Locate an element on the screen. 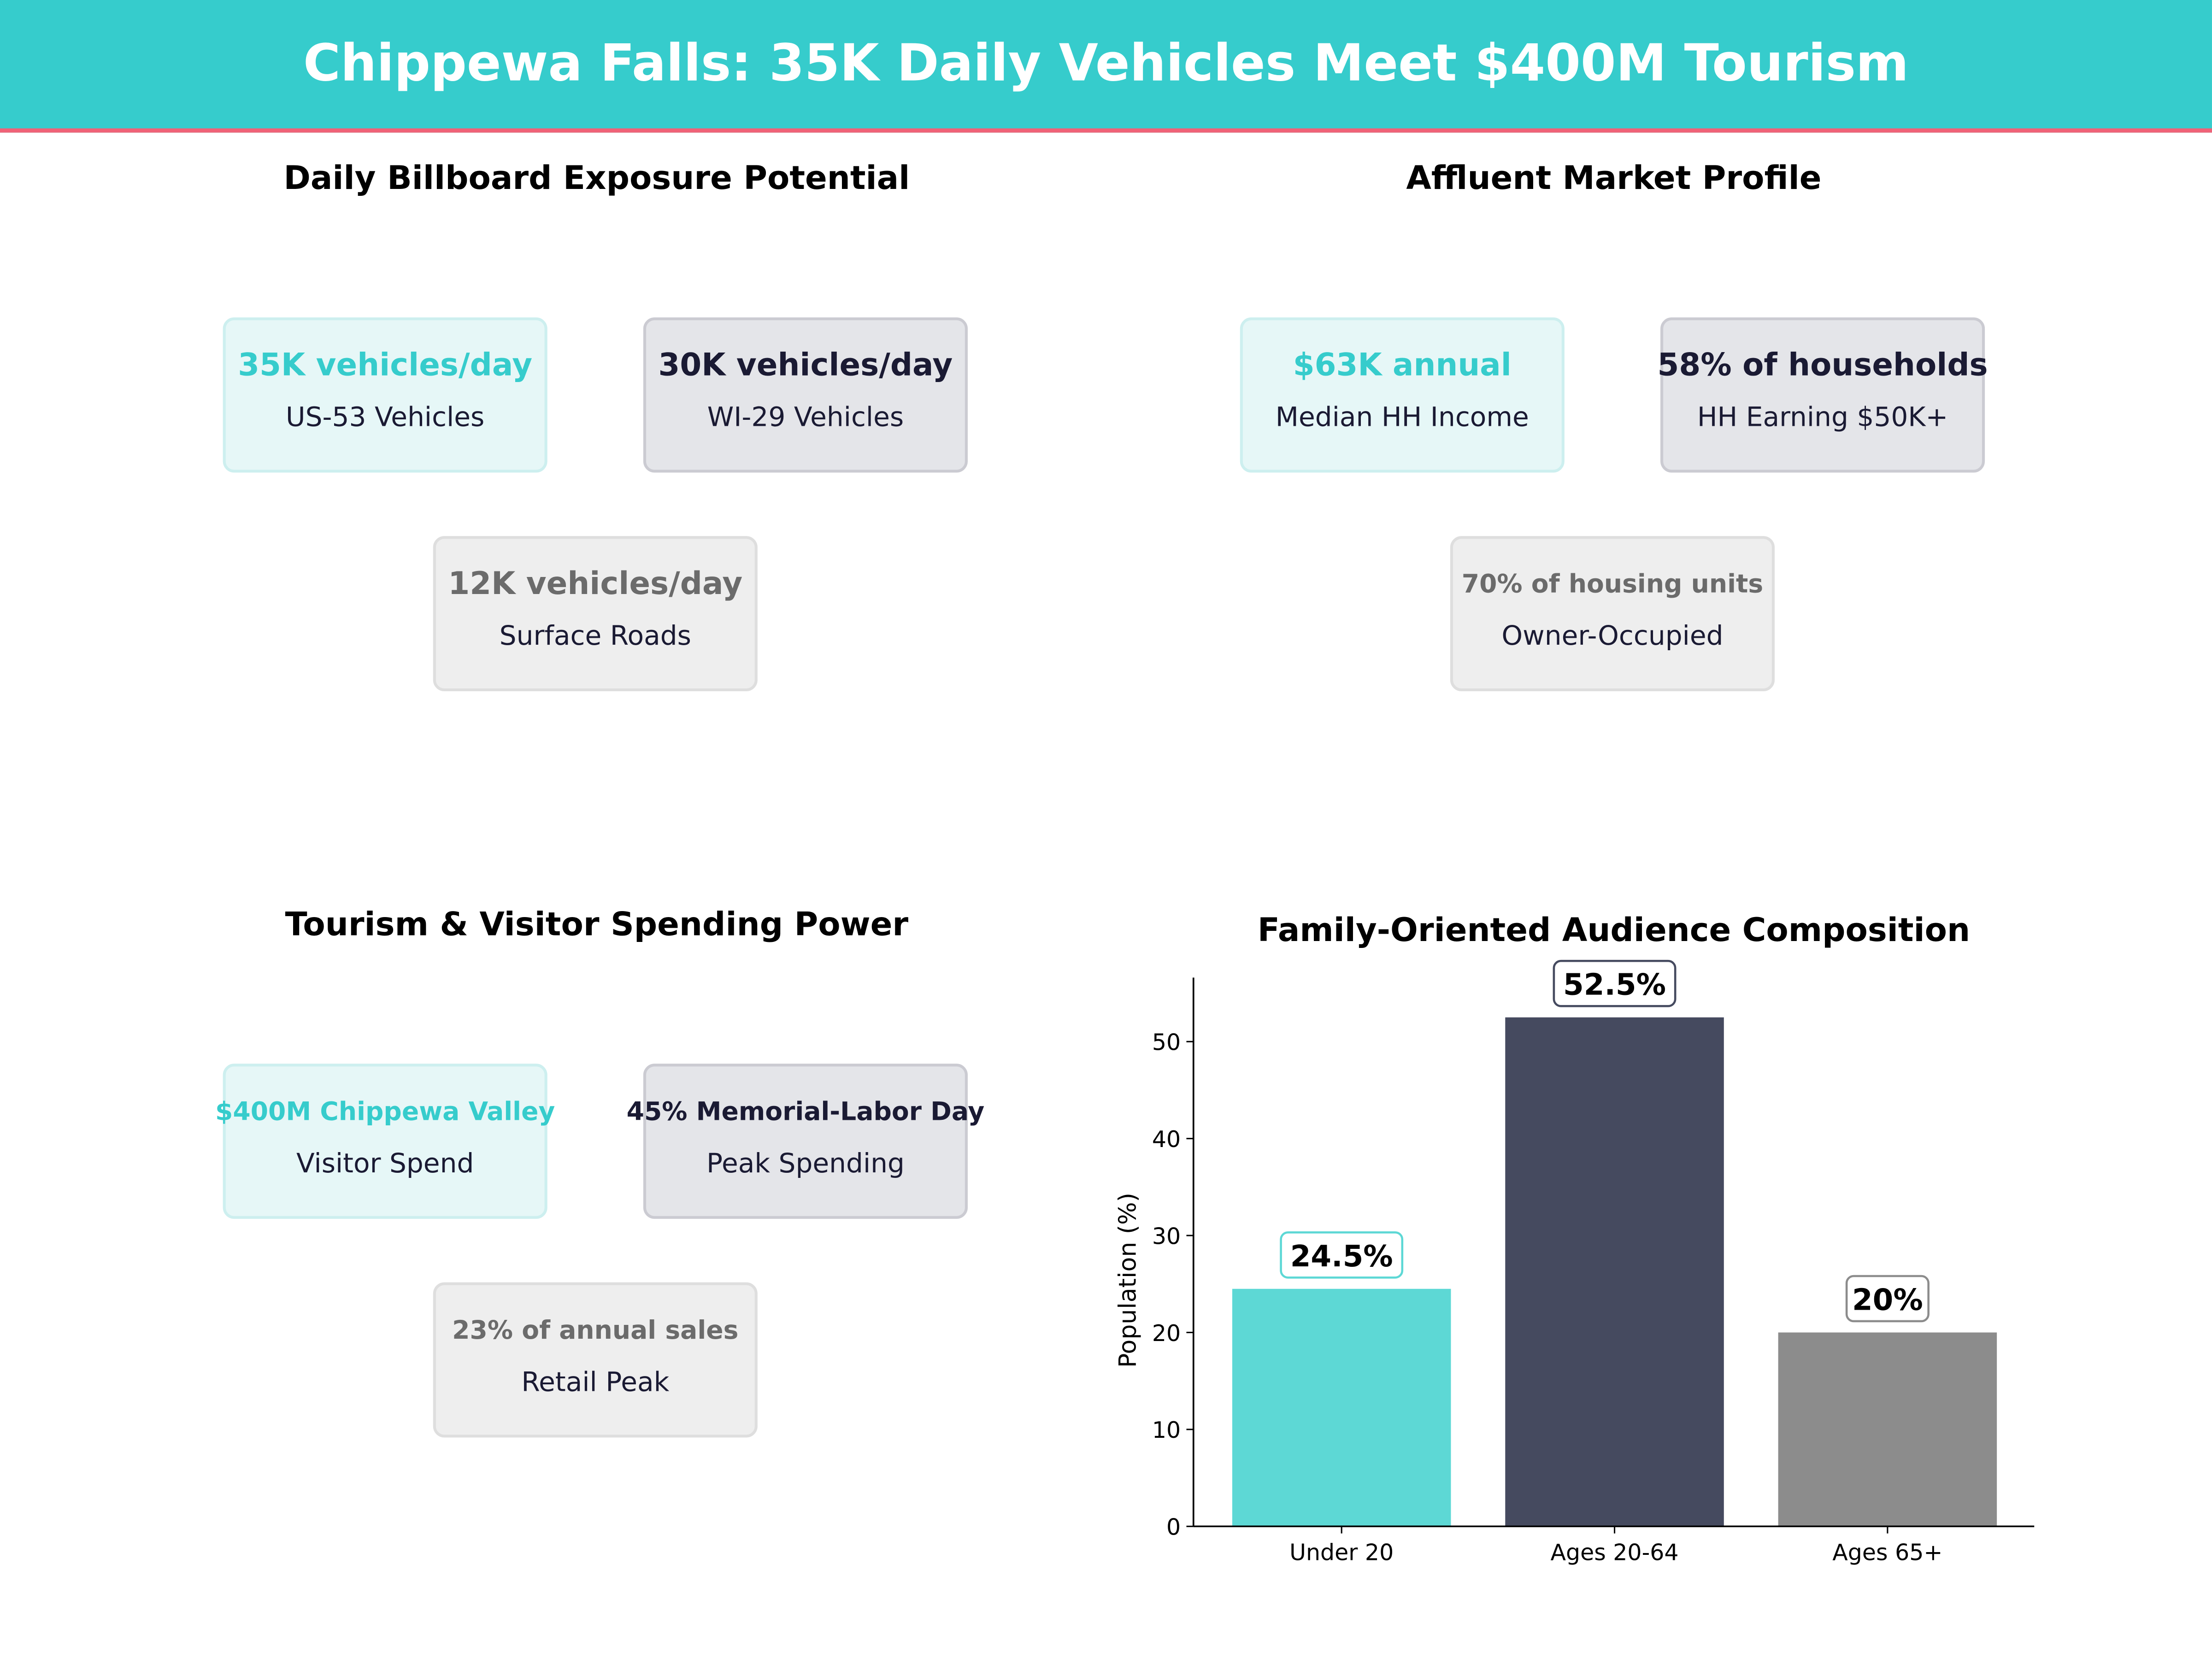 The height and width of the screenshot is (1659, 2212). chart-title: Family-Oriented Audience Composition is located at coordinates (1614, 930).